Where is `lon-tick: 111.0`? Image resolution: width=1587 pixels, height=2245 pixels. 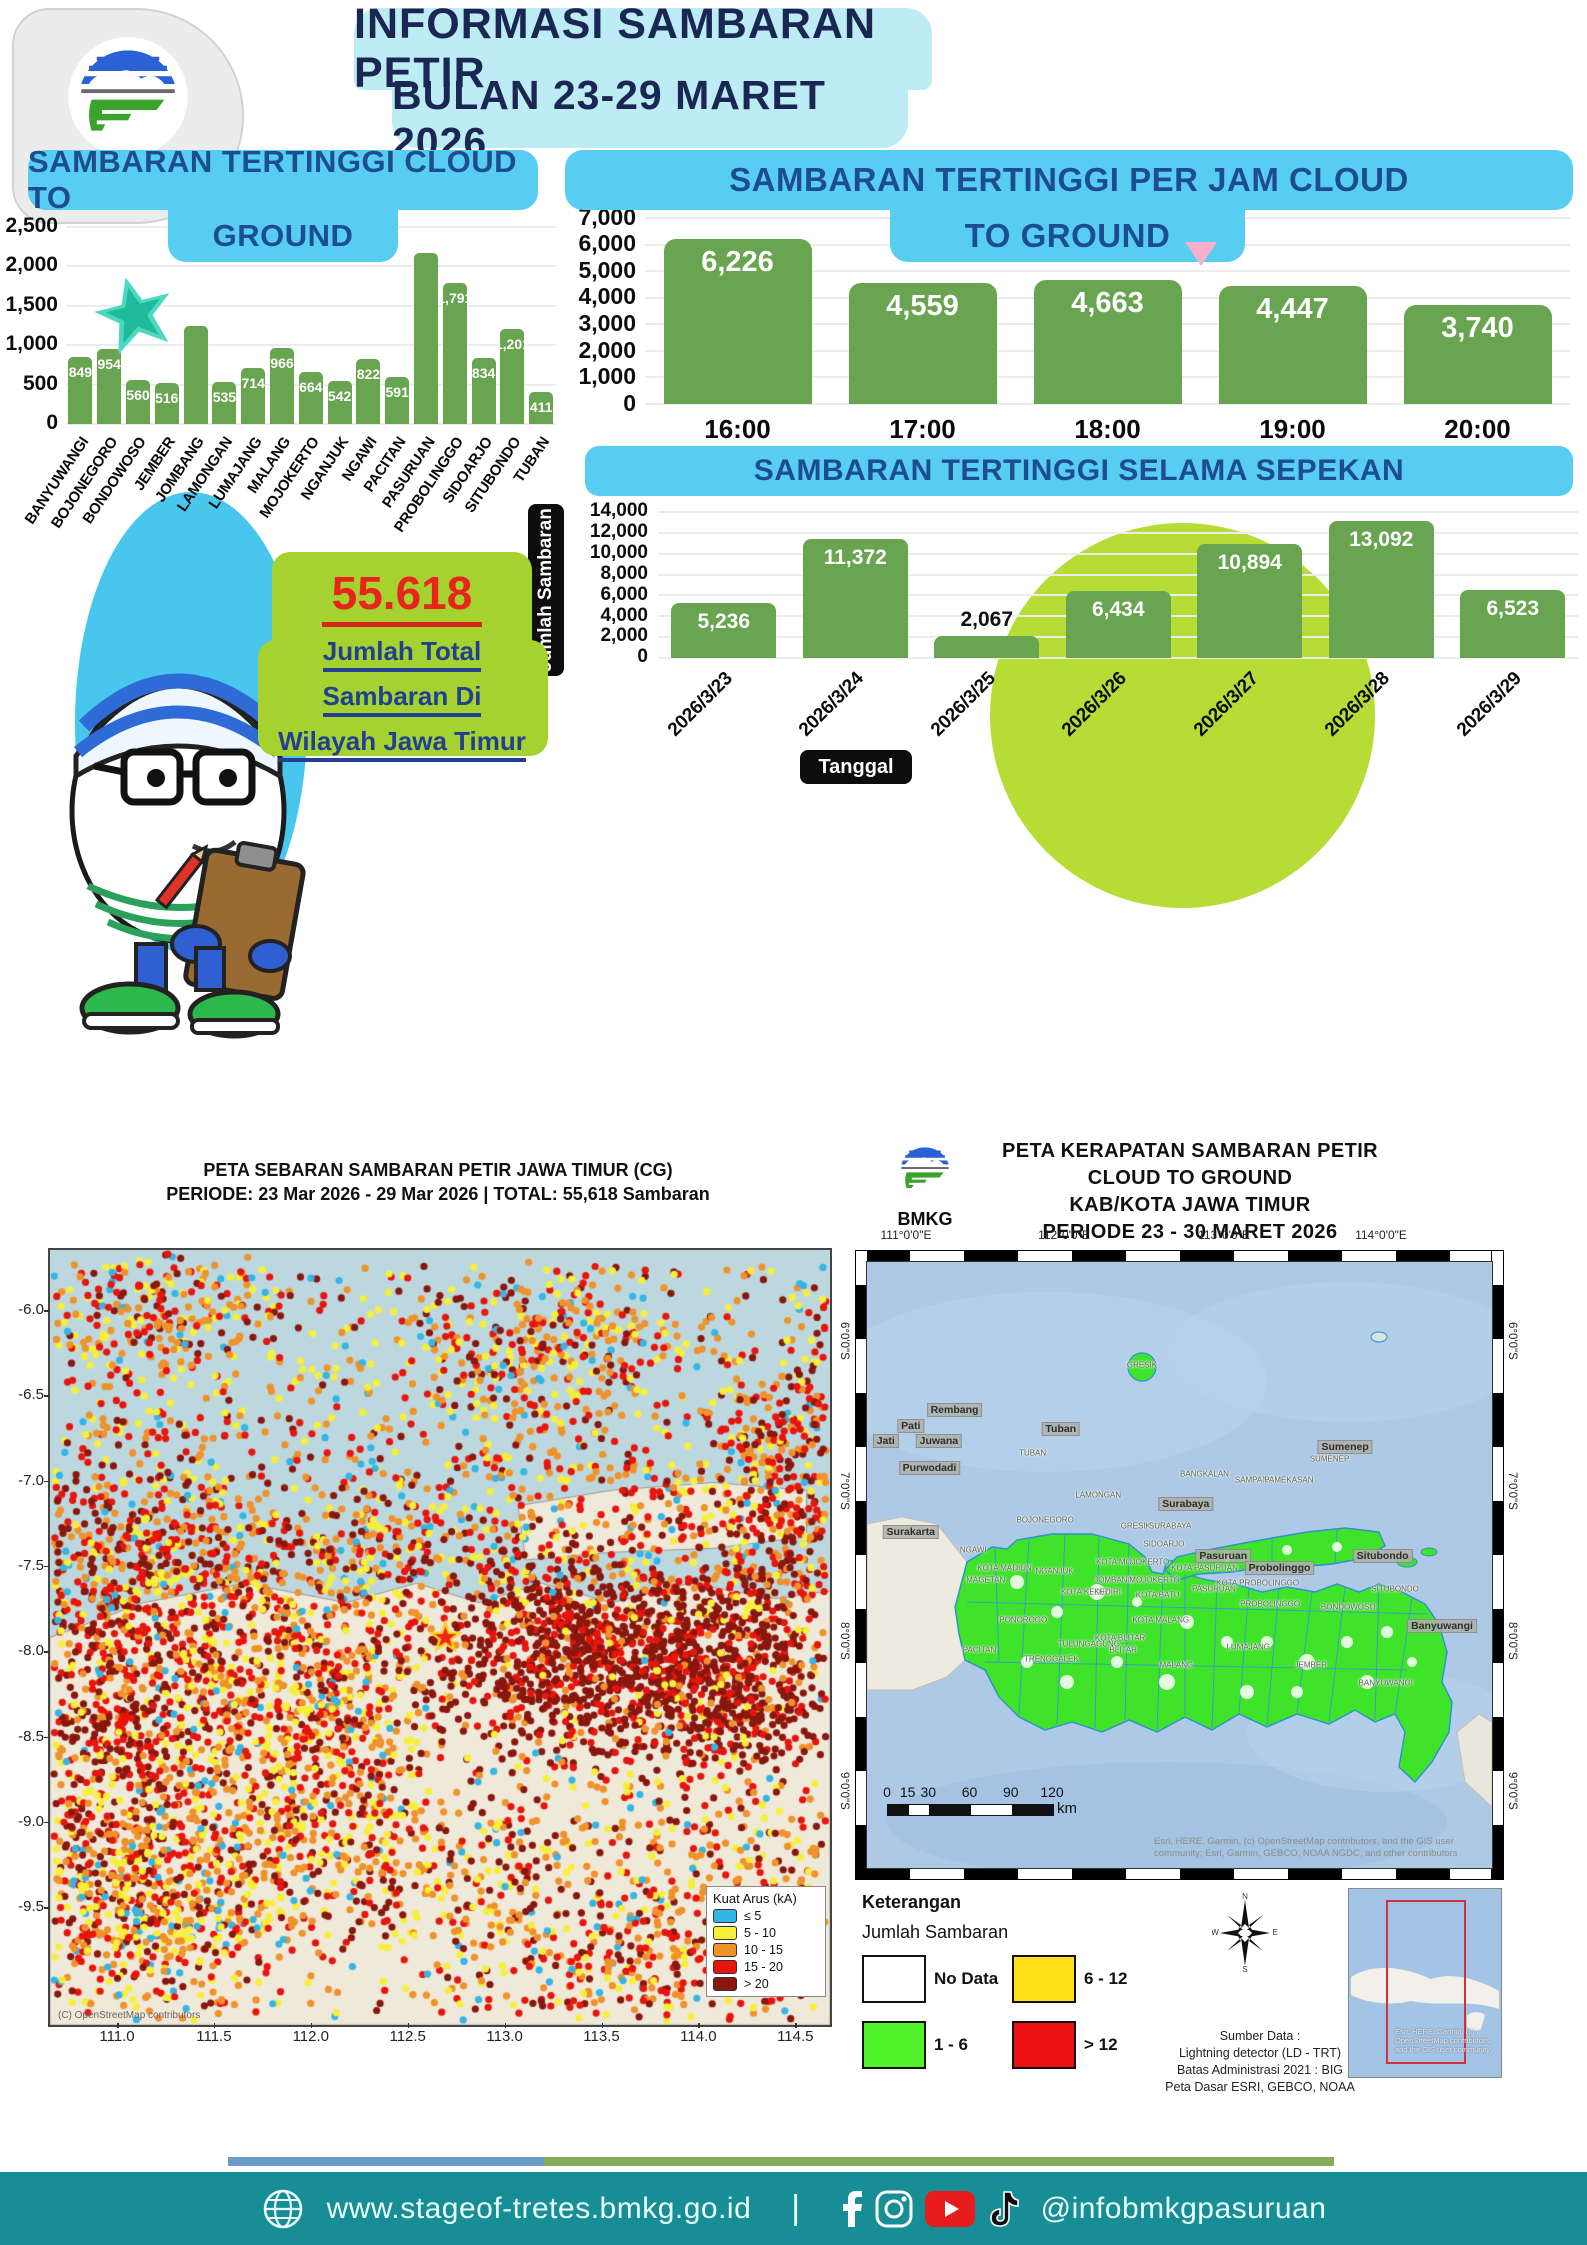
lon-tick: 111.0 is located at coordinates (117, 2036).